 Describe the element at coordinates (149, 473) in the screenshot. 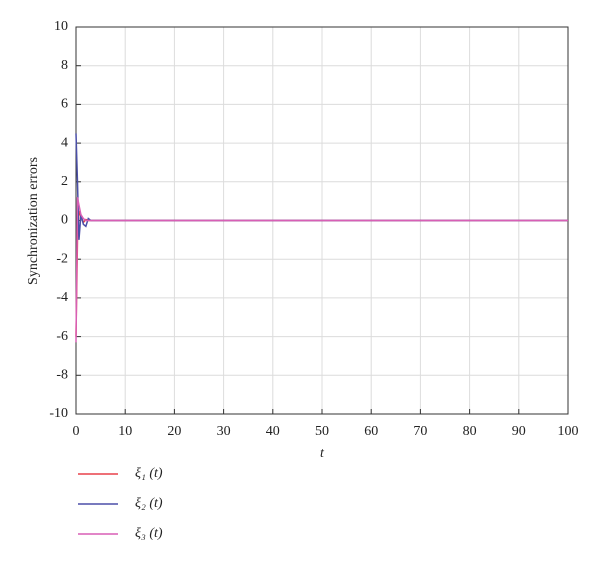

I see `legend-label: ξ₁ (t)` at that location.